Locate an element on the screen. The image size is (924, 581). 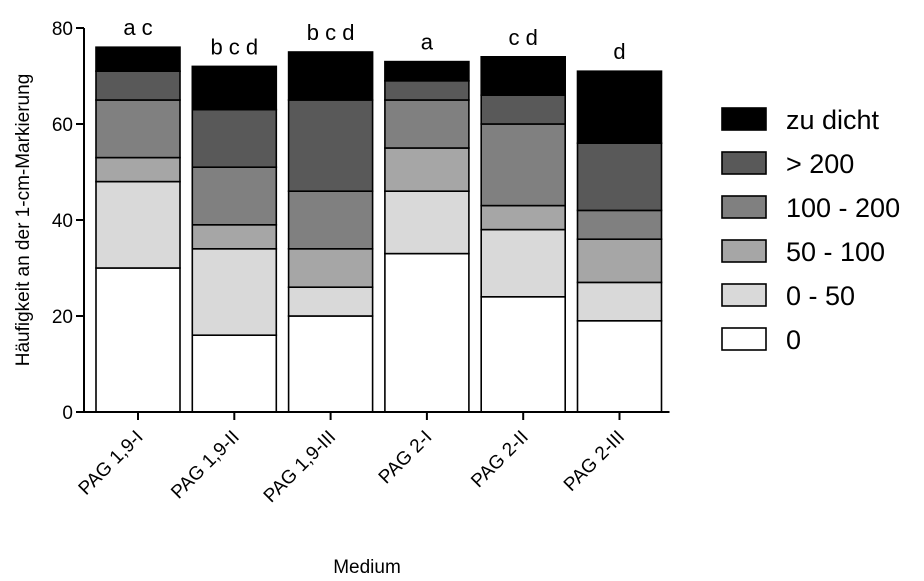
x-tick-label: PAG 2-I is located at coordinates (406, 458).